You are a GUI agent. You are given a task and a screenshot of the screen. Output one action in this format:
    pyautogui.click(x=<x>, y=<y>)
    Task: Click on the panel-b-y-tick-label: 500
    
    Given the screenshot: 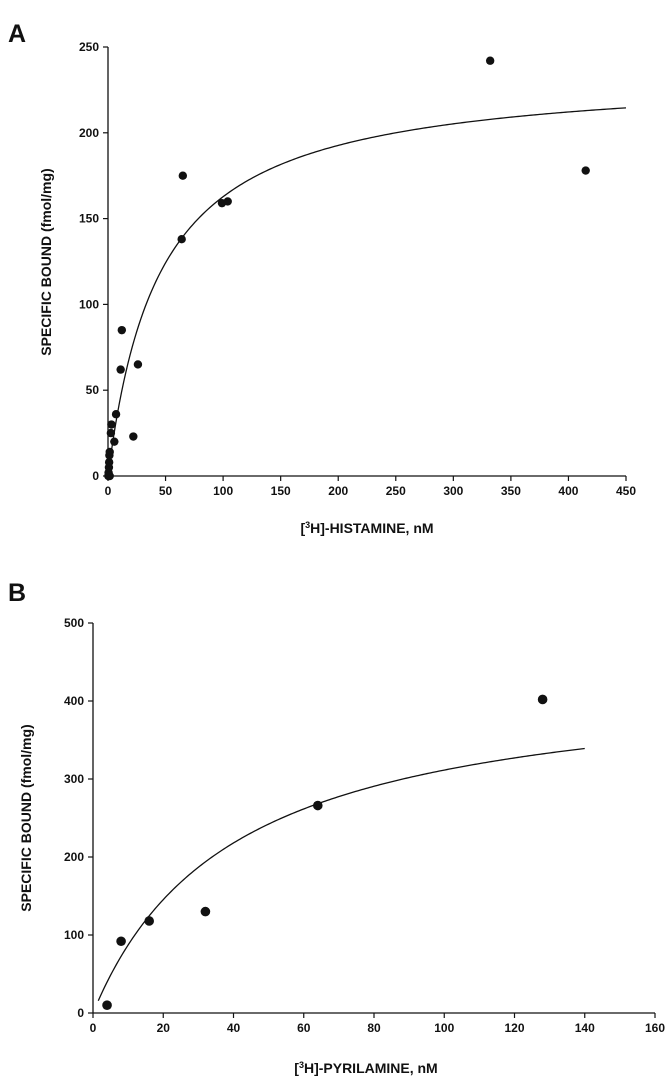 What is the action you would take?
    pyautogui.click(x=74, y=623)
    